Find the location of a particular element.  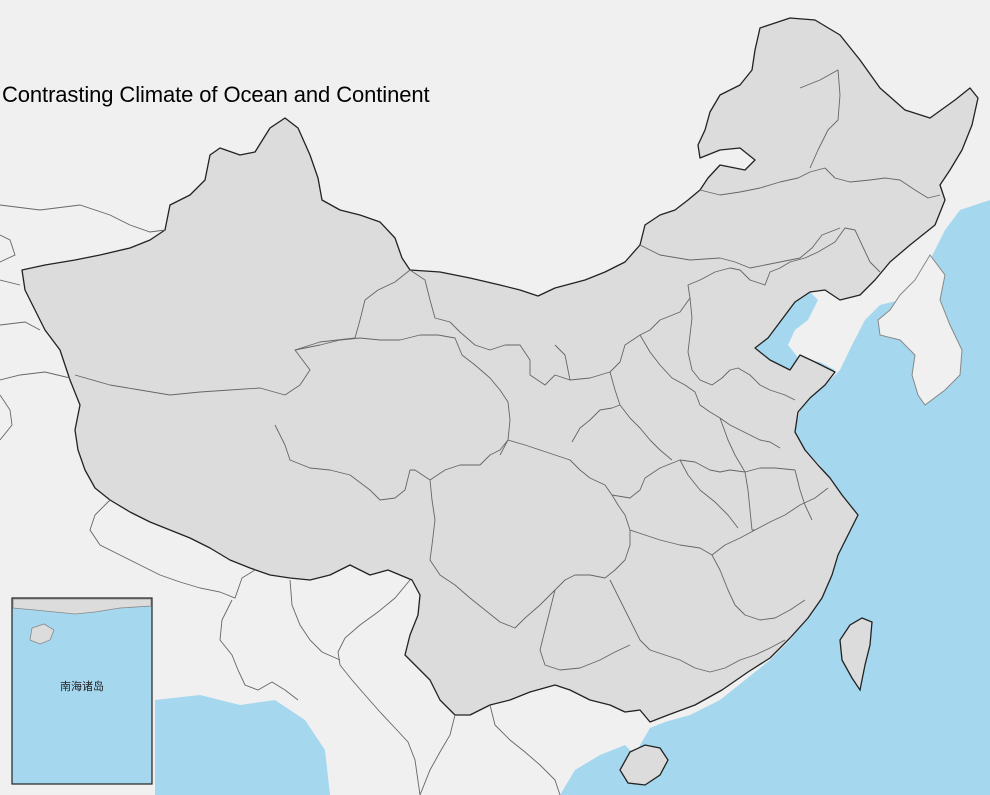

ocean-bohai is located at coordinates (795, 337).